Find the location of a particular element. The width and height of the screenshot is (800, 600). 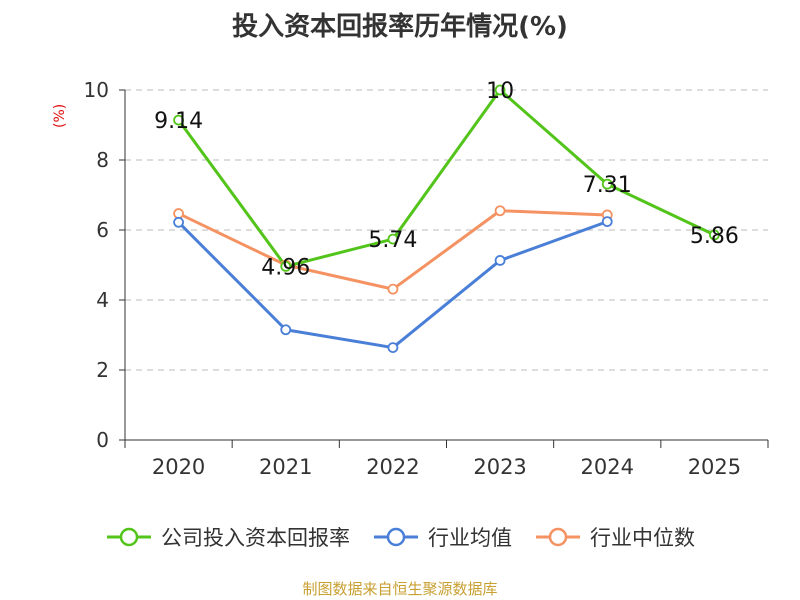

y-tick-label-2: 2 is located at coordinates (102, 370).